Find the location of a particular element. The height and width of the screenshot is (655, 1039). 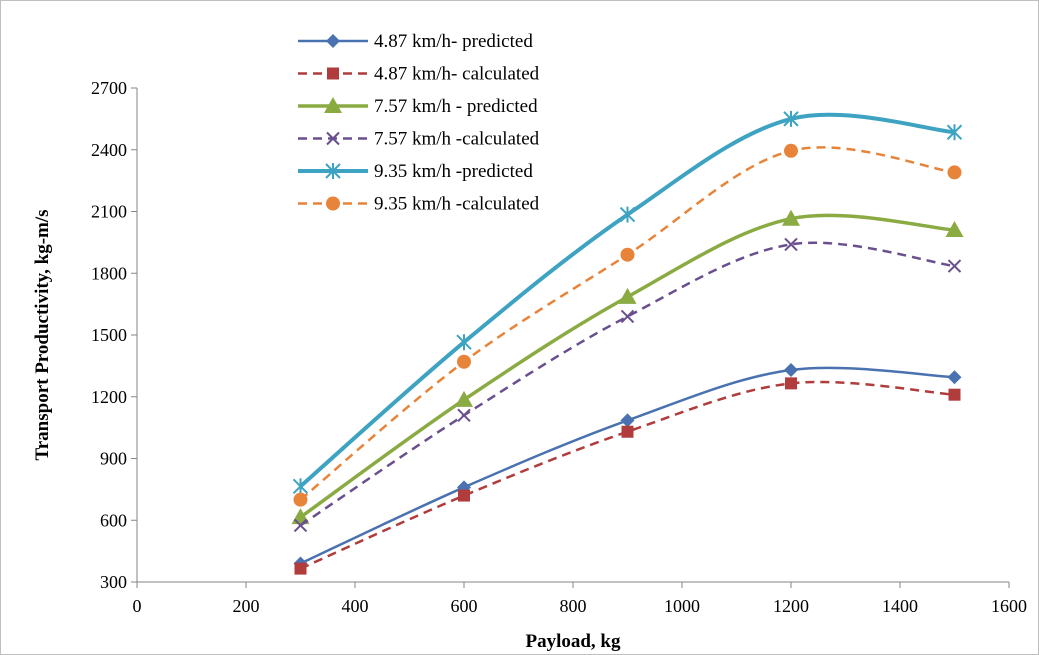

legend-entry-5: 9.35 km/h -predicted is located at coordinates (415, 171).